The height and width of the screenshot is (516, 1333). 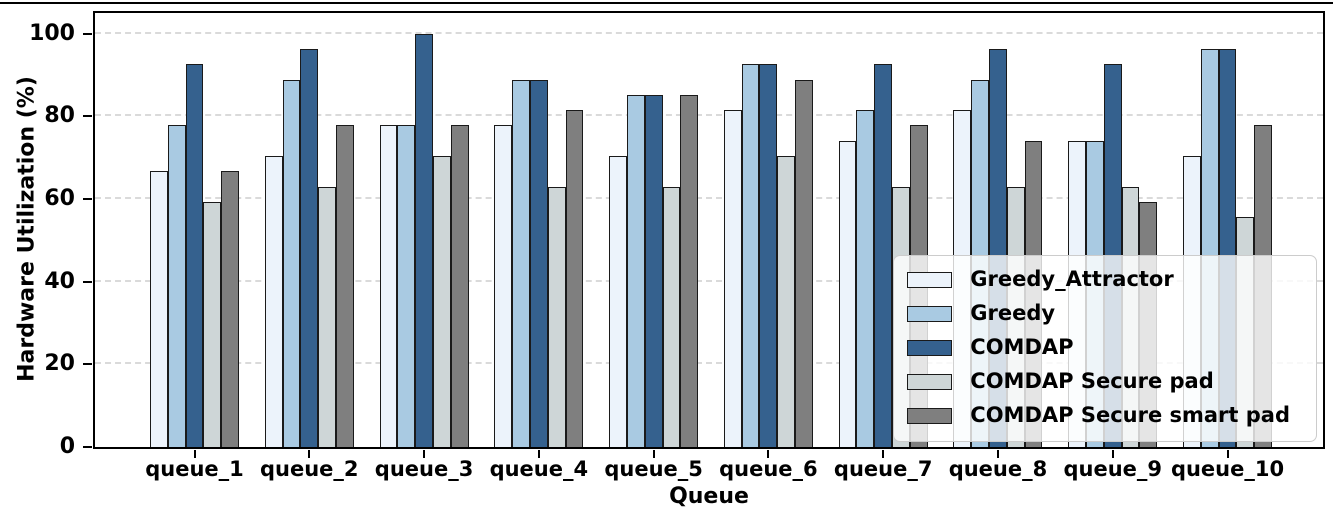 What do you see at coordinates (59, 198) in the screenshot?
I see `y-tick-label: 60` at bounding box center [59, 198].